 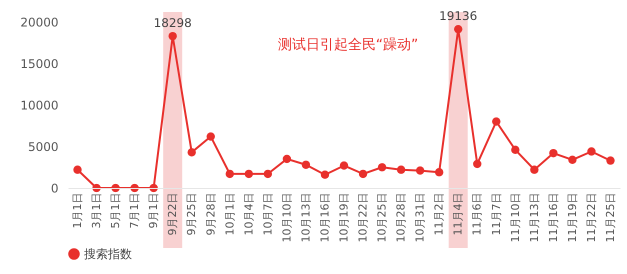 What do you see at coordinates (534, 217) in the screenshot?
I see `x-tick-label: 11月13日` at bounding box center [534, 217].